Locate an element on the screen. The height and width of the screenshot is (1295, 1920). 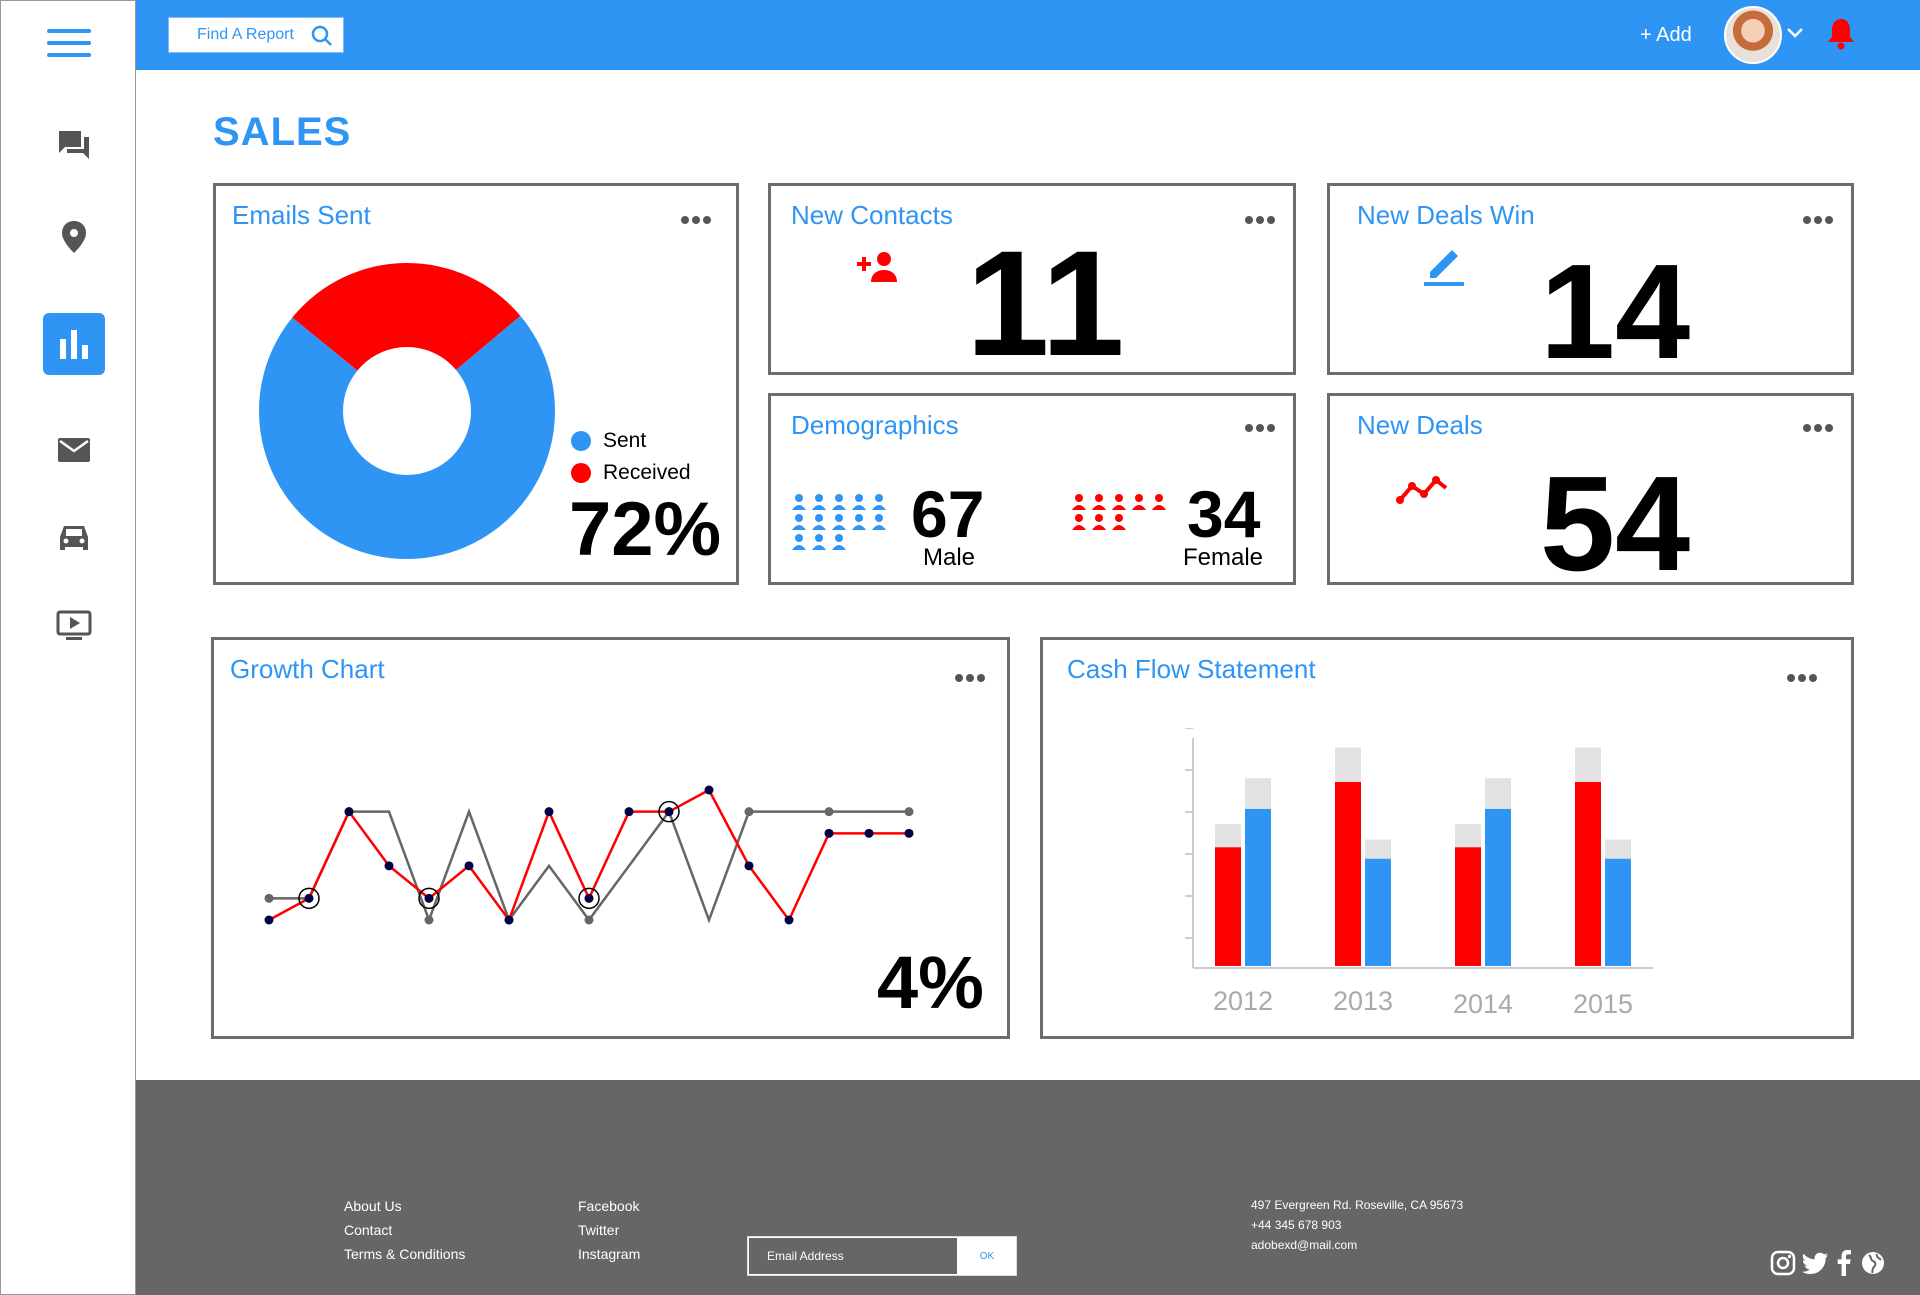
chat-icon is located at coordinates (74, 144).